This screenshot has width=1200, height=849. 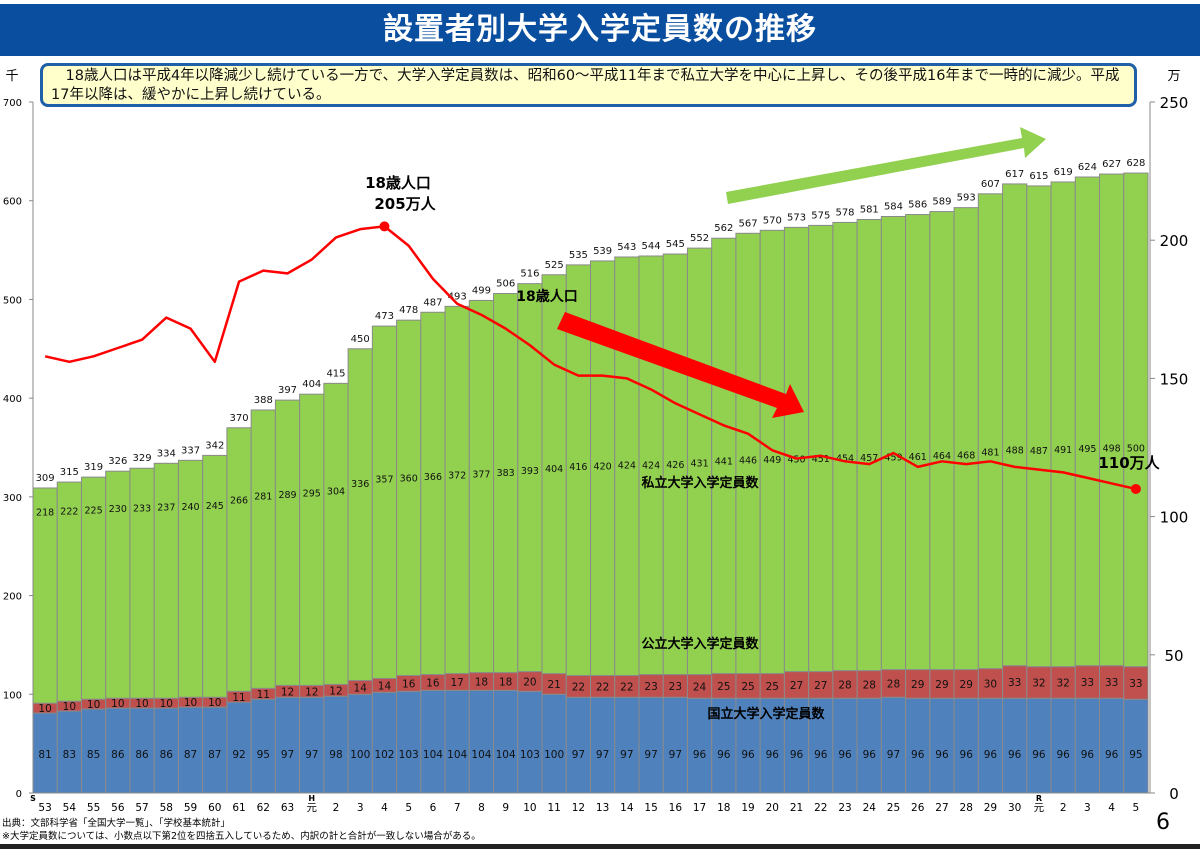 What do you see at coordinates (990, 808) in the screenshot?
I see `x-tick-label: 29` at bounding box center [990, 808].